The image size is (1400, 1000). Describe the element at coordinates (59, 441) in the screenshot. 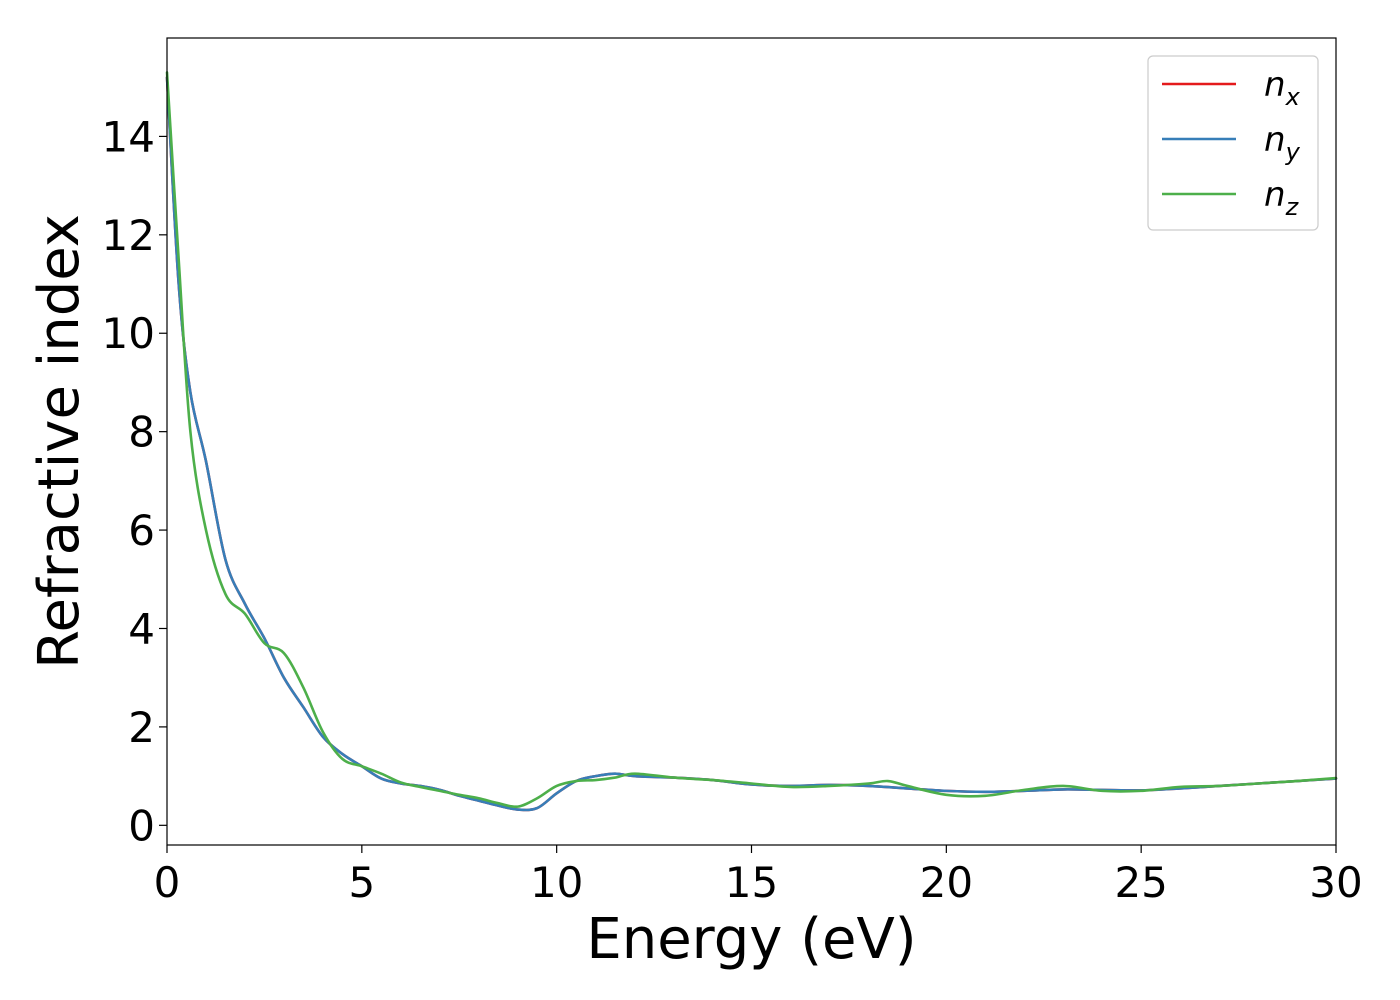

I see `y-axis-label: Refractive index` at that location.